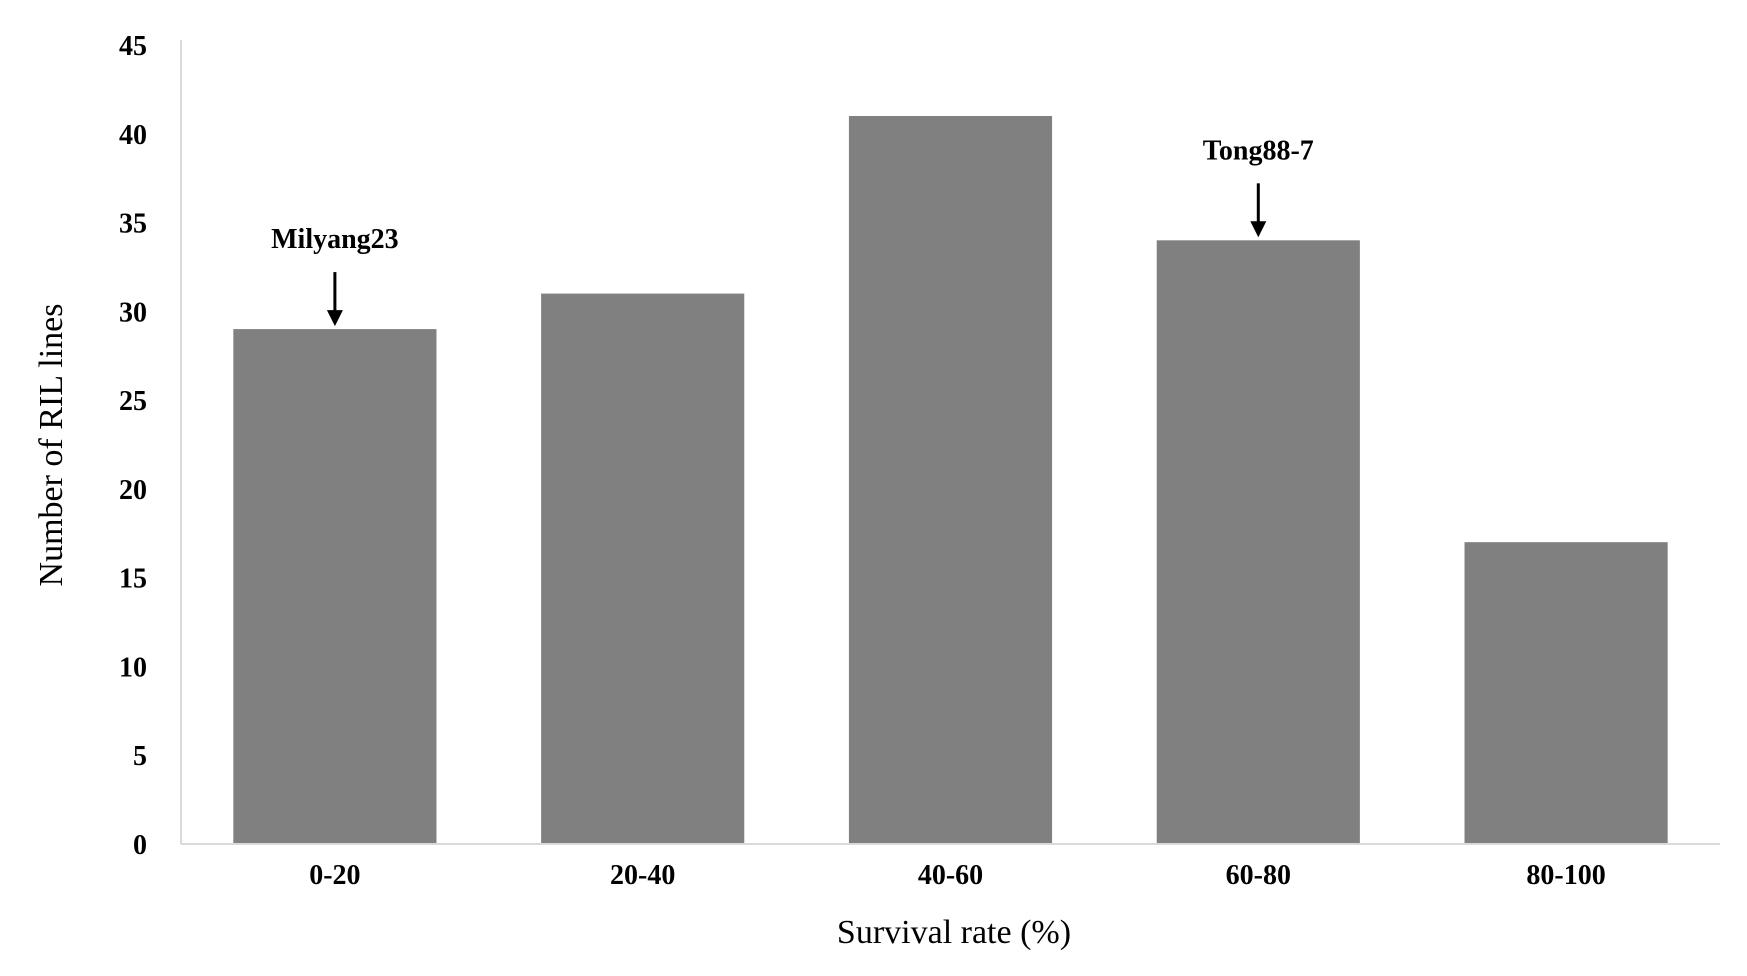  Describe the element at coordinates (335, 275) in the screenshot. I see `annotation-0-20: Milyang23` at that location.